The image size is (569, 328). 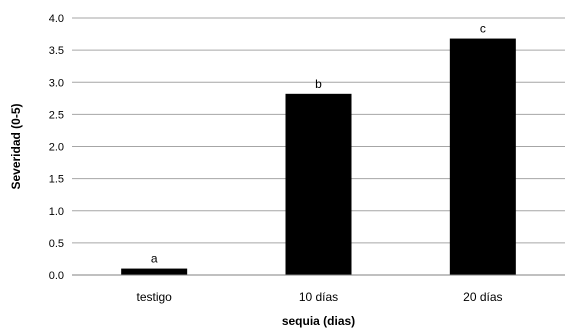 I want to click on y-tick-label: 2.0, so click(x=56, y=148).